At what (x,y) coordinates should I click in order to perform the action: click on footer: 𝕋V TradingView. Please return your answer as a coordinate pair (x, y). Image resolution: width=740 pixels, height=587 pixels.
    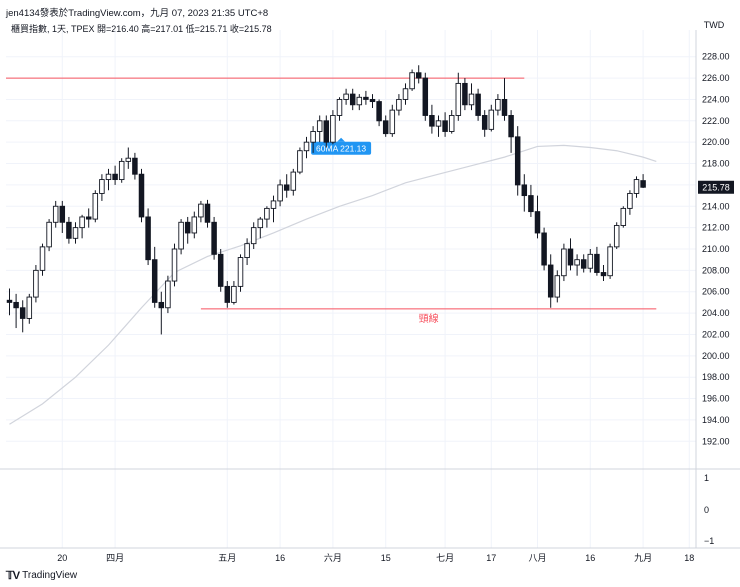
    Looking at the image, I should click on (41, 575).